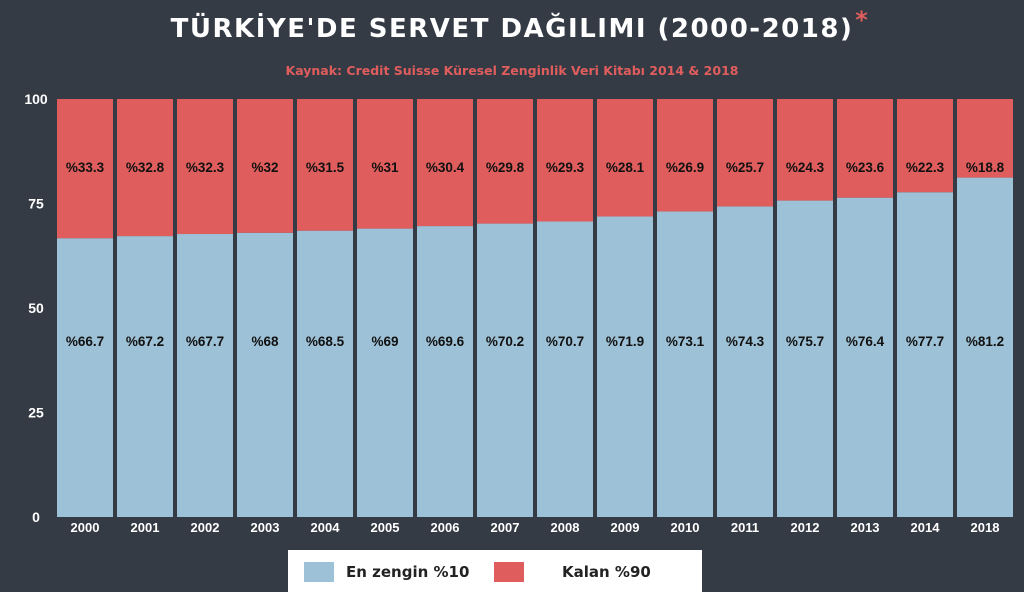 The width and height of the screenshot is (1024, 592). I want to click on legend-item-rest90: Kalan %90, so click(572, 572).